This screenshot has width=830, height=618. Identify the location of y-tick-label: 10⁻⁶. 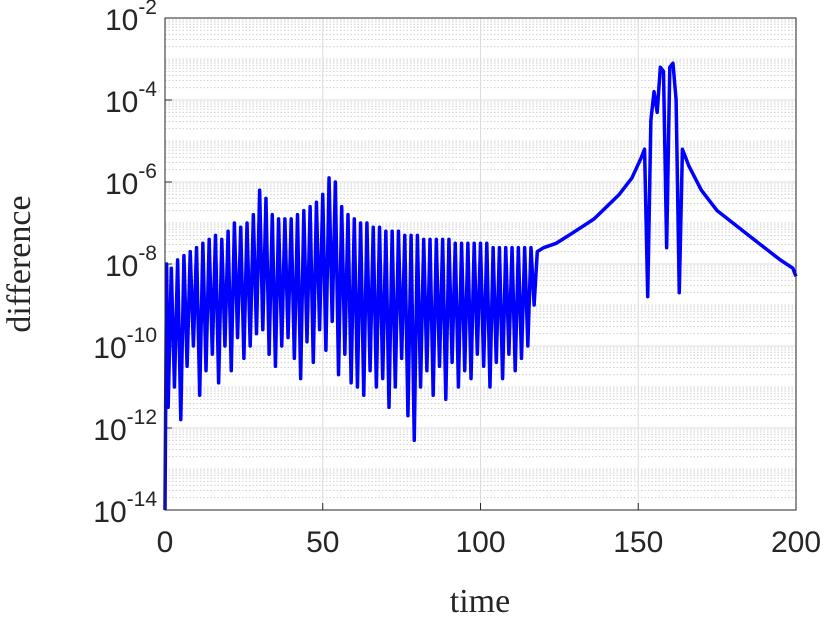
(131, 180).